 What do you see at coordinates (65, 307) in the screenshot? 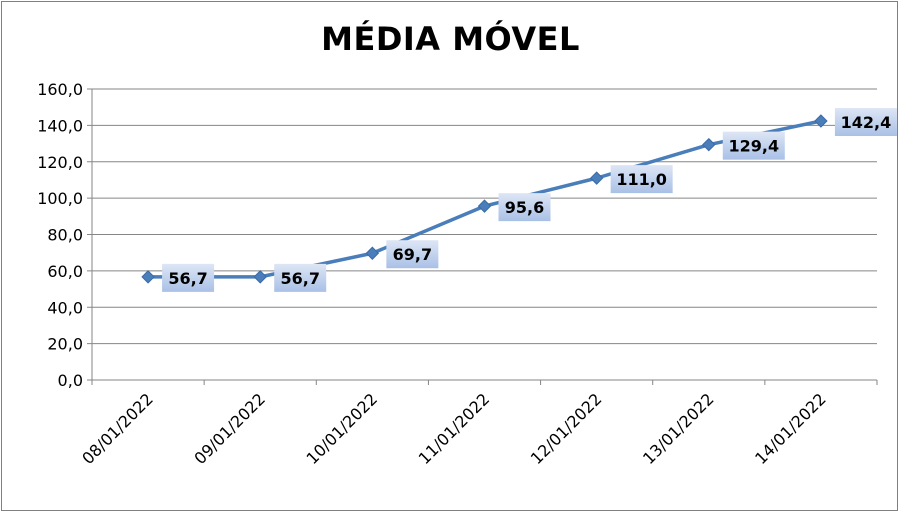
I see `y-tick-label: 40,0` at bounding box center [65, 307].